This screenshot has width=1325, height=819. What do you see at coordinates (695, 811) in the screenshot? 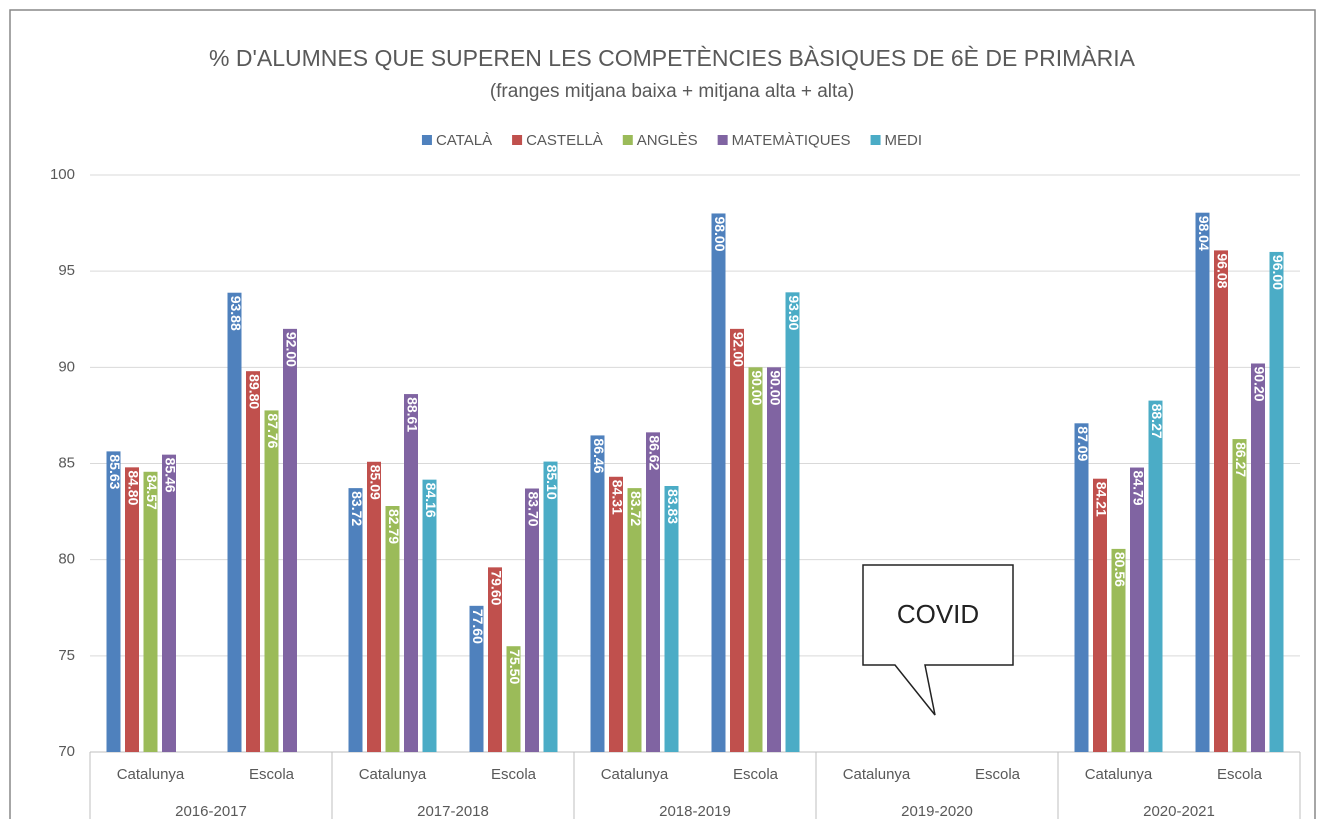
I see `group-label: 2018-2019` at bounding box center [695, 811].